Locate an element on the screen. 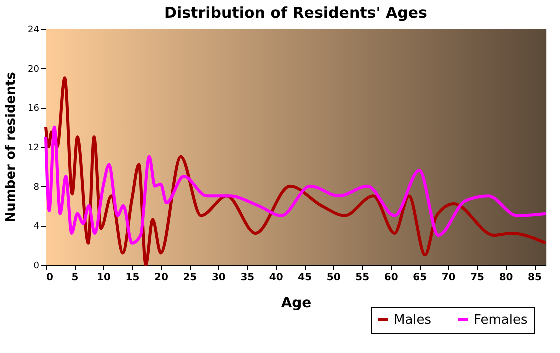 This screenshot has width=560, height=353. y-tick-label: 20 is located at coordinates (34, 69).